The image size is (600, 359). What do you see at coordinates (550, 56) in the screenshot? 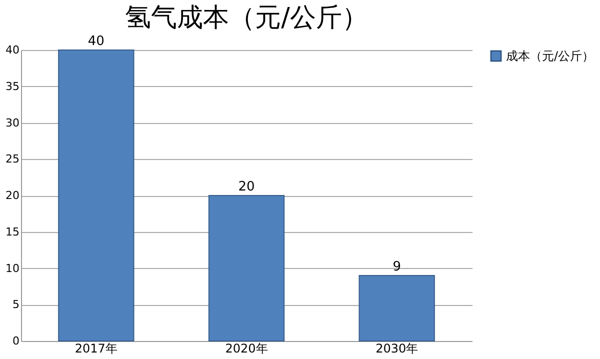
I see `legend-label: 成本（元/公斤）` at bounding box center [550, 56].